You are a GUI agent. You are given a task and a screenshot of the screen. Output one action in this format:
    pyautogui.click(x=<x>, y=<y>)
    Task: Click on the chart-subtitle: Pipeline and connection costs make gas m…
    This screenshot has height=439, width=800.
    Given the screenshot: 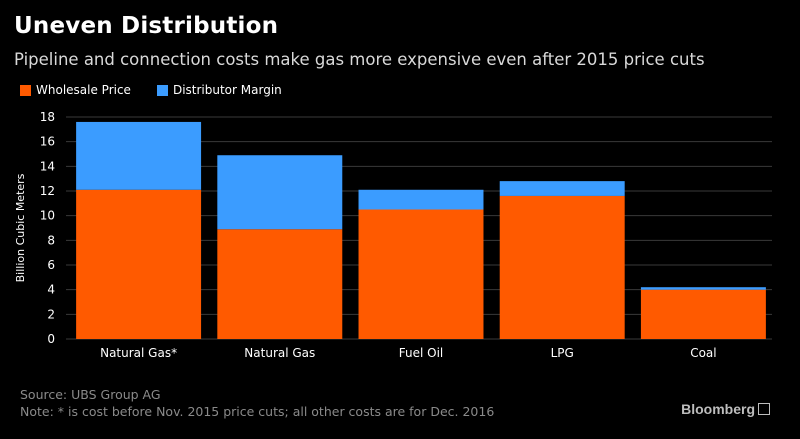 What is the action you would take?
    pyautogui.click(x=359, y=59)
    